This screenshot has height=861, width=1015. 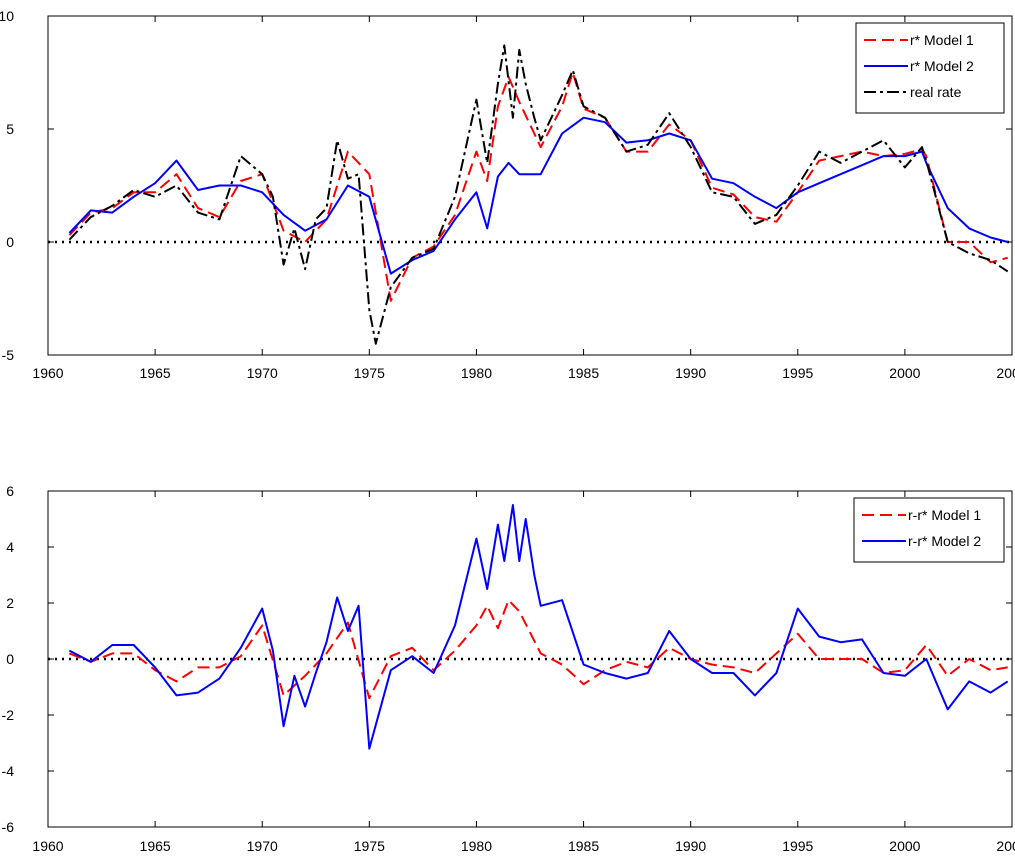 I want to click on legend-label: r-r* Model 1, so click(x=944, y=515).